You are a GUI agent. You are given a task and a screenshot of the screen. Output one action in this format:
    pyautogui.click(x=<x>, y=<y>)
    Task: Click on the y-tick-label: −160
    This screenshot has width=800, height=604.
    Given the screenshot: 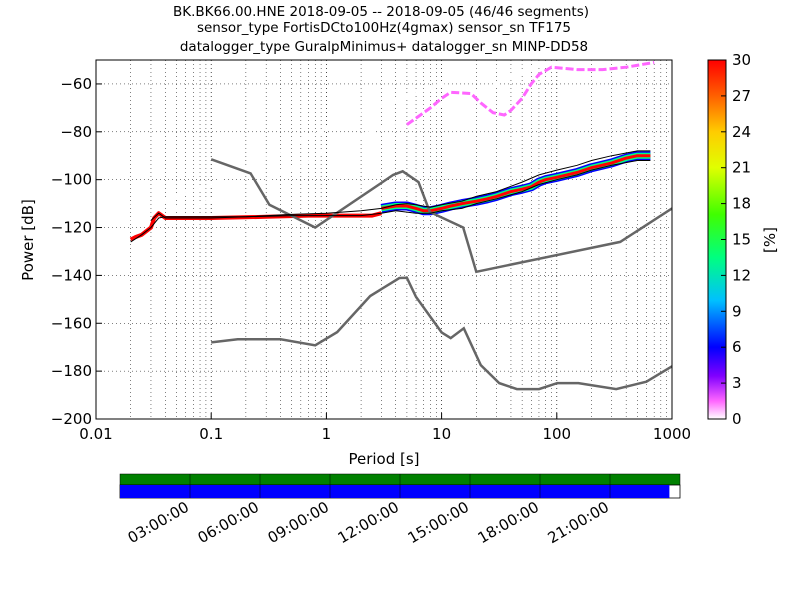 What is the action you would take?
    pyautogui.click(x=71, y=323)
    